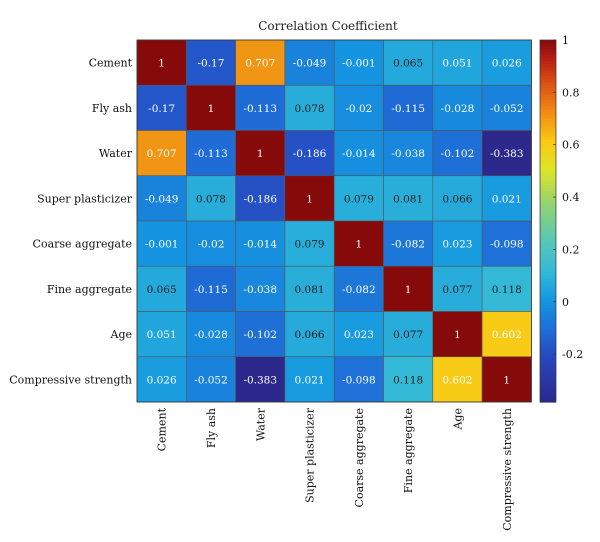 The height and width of the screenshot is (542, 600). I want to click on cell-value-label: -0.052, so click(507, 109).